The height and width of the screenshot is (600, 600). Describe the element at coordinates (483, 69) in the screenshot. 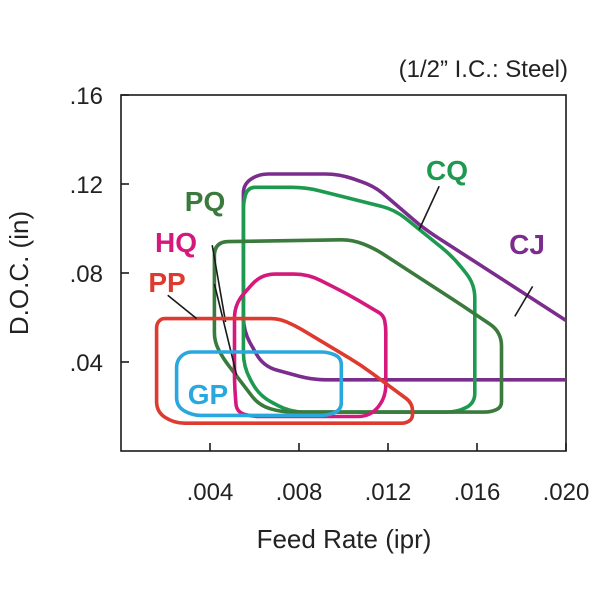

I see `chart-note: (1/2” I.C.: Steel)` at that location.